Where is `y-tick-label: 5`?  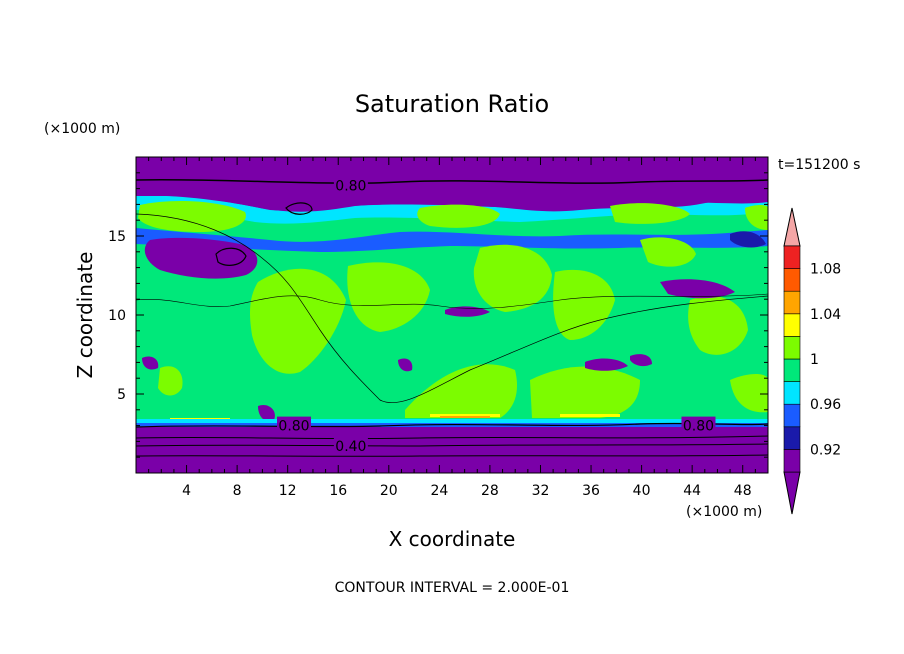
y-tick-label: 5 is located at coordinates (121, 395).